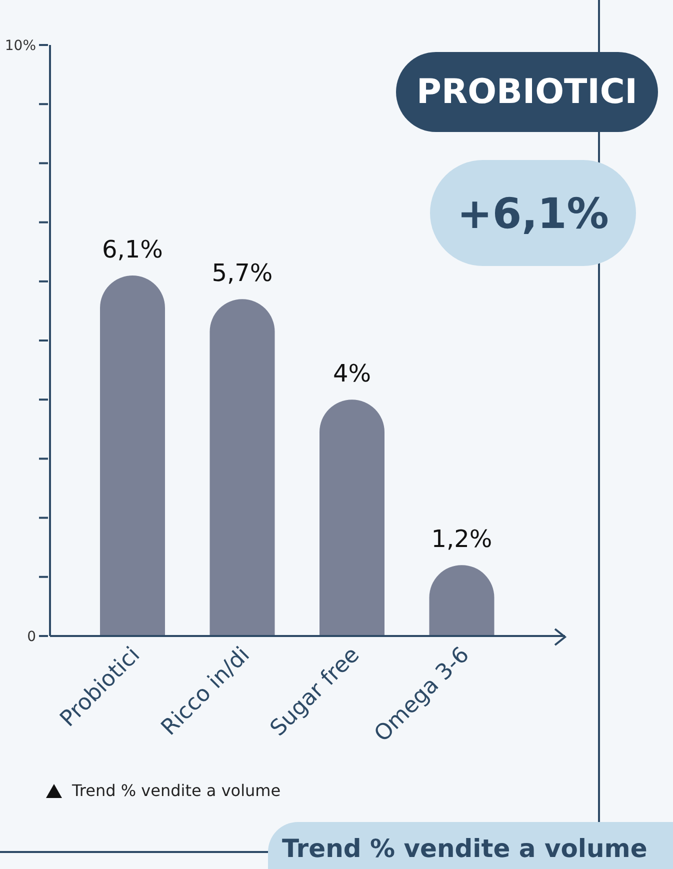 The width and height of the screenshot is (673, 869). I want to click on data-label: 6,1%, so click(132, 249).